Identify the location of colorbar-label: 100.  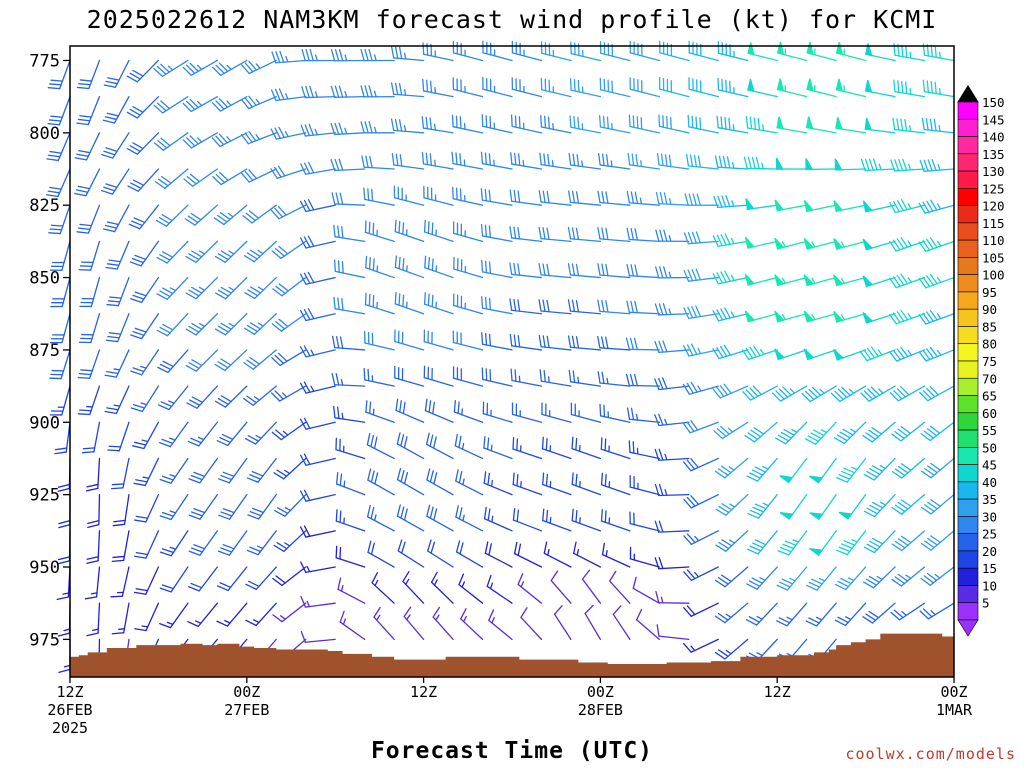
(993, 275).